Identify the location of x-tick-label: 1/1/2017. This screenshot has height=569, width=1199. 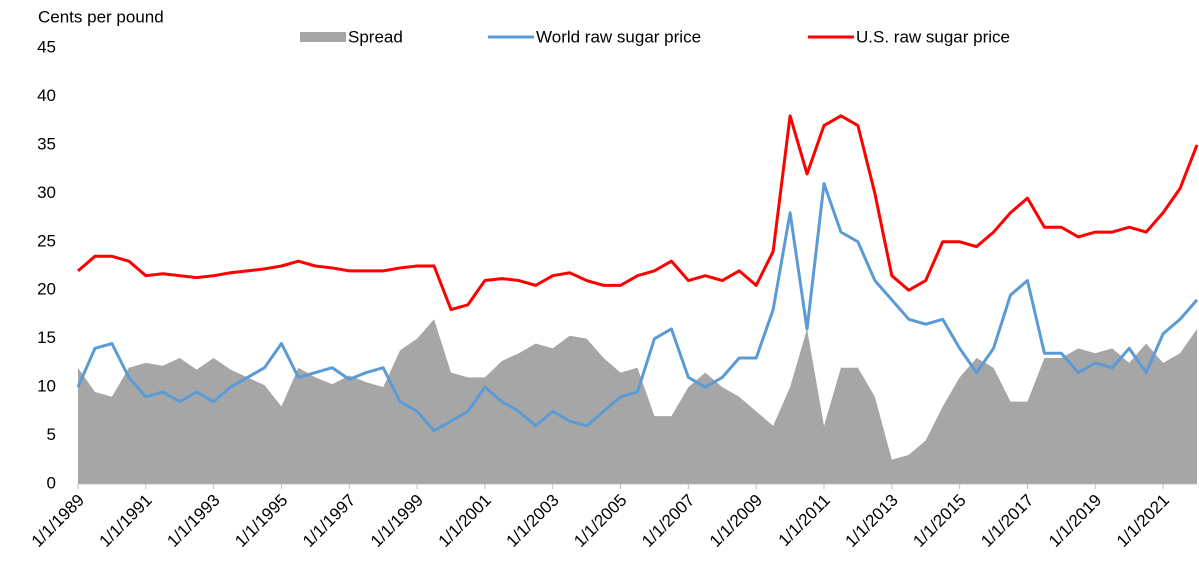
(1007, 521).